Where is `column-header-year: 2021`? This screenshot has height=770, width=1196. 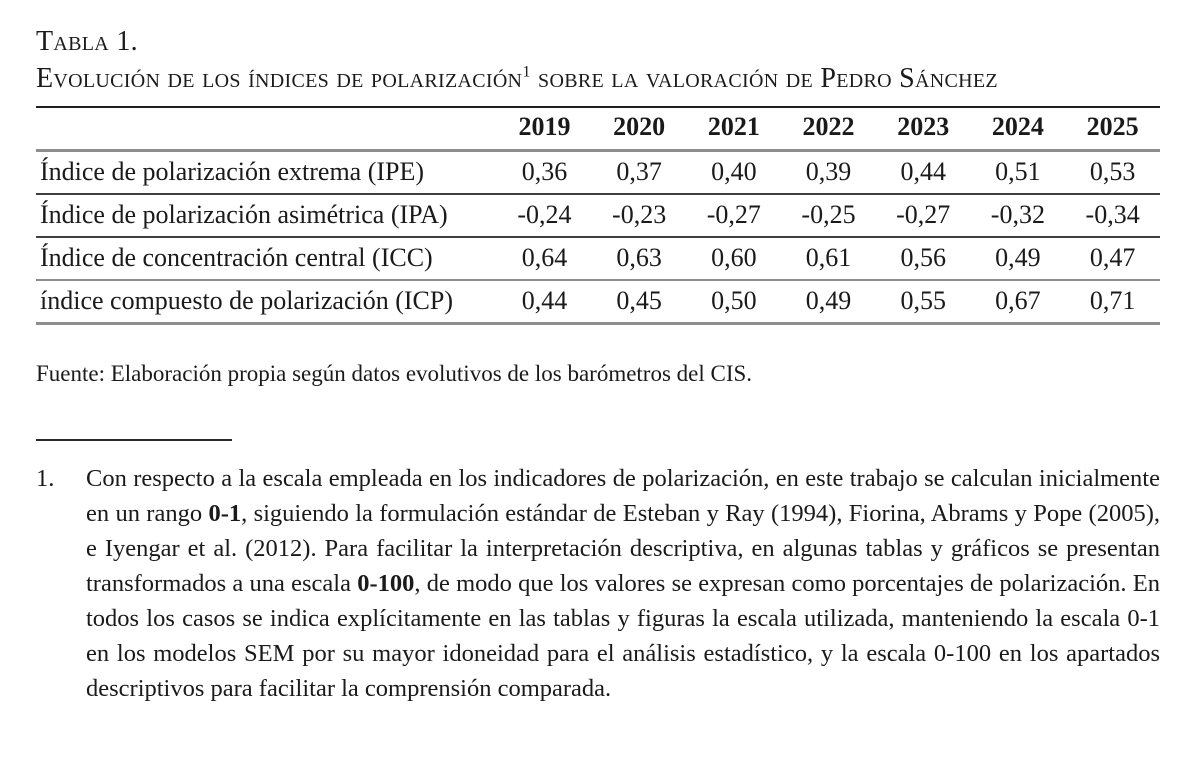 column-header-year: 2021 is located at coordinates (733, 126).